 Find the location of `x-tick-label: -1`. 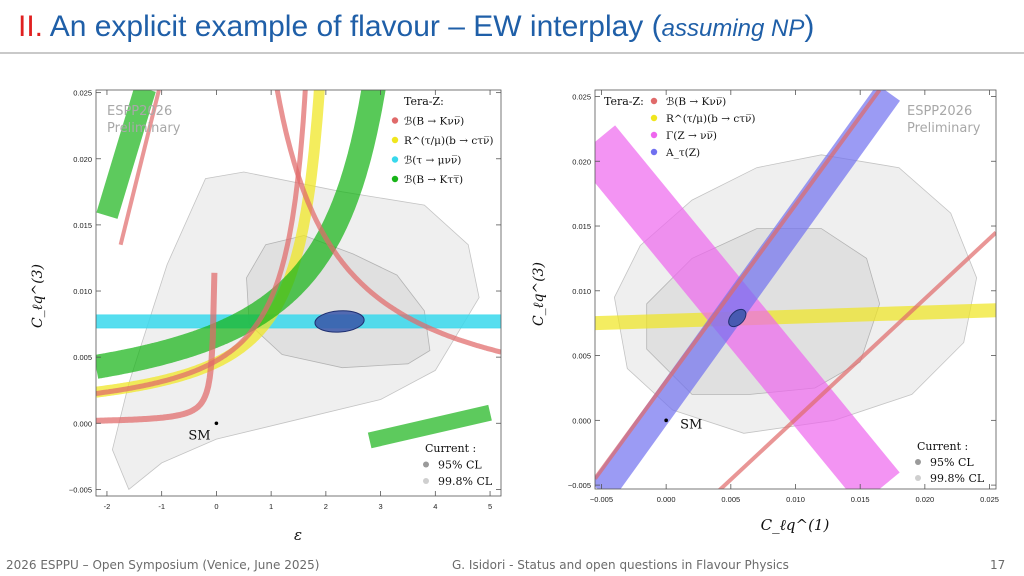

x-tick-label: -1 is located at coordinates (161, 506).